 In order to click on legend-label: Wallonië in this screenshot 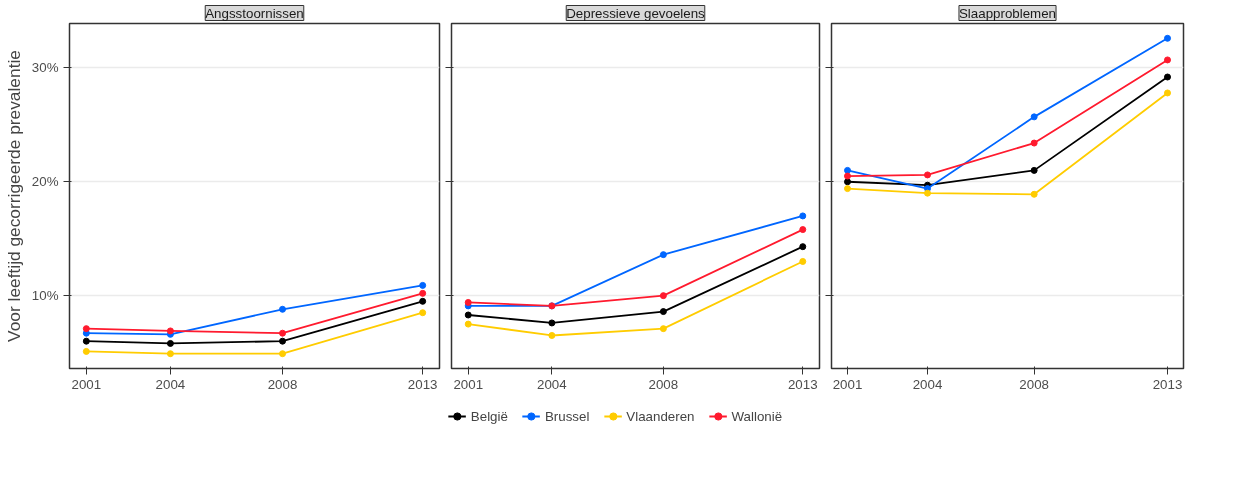, I will do `click(757, 416)`.